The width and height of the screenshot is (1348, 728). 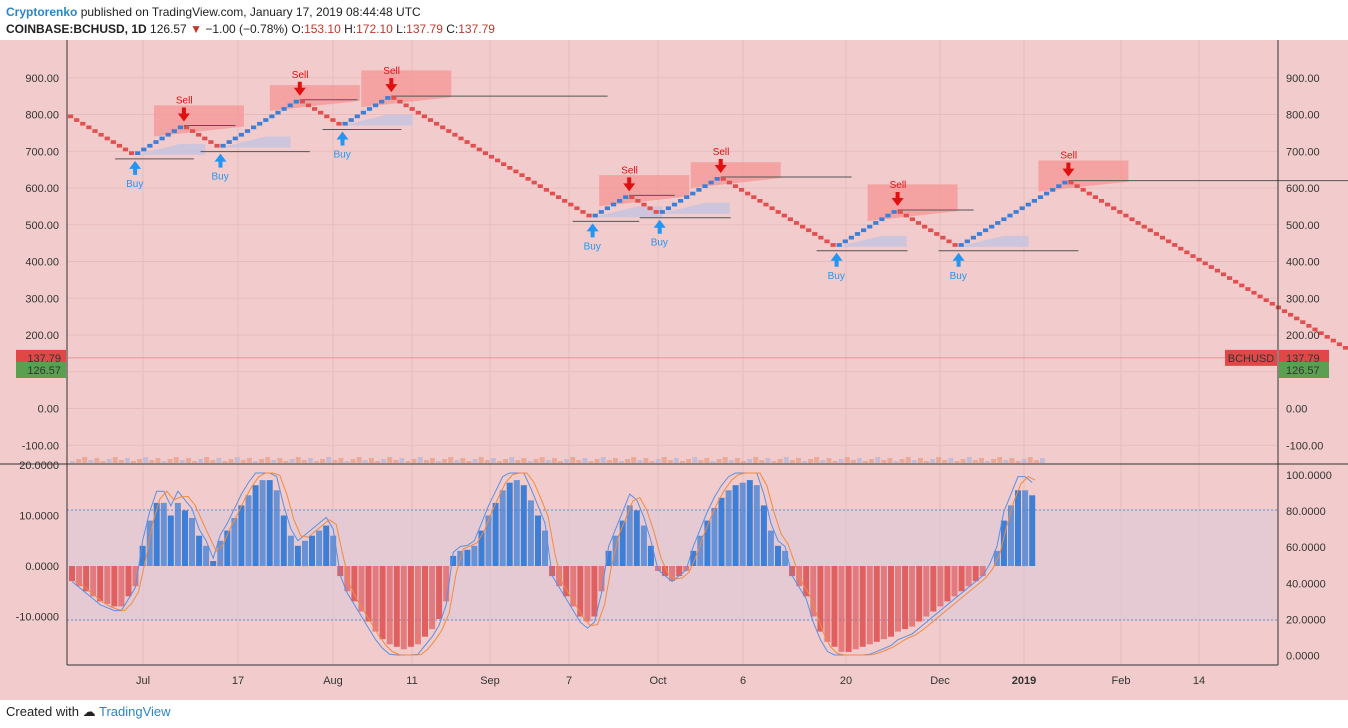 What do you see at coordinates (42, 152) in the screenshot?
I see `left-price-tick: 700.00` at bounding box center [42, 152].